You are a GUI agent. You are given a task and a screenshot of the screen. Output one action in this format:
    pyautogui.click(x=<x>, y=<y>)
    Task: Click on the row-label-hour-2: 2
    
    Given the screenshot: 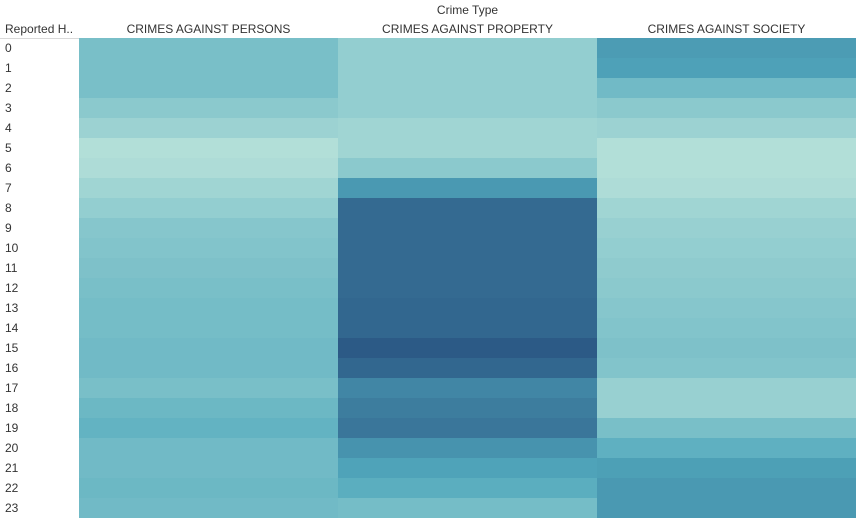 What is the action you would take?
    pyautogui.click(x=8, y=88)
    